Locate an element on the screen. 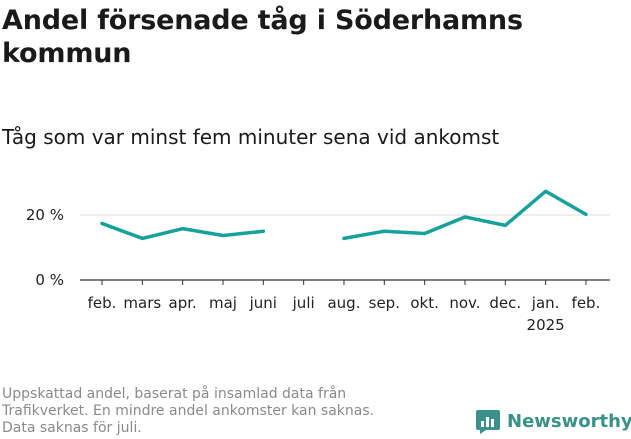 Image resolution: width=631 pixels, height=439 pixels. x-tick-label: juni is located at coordinates (263, 303).